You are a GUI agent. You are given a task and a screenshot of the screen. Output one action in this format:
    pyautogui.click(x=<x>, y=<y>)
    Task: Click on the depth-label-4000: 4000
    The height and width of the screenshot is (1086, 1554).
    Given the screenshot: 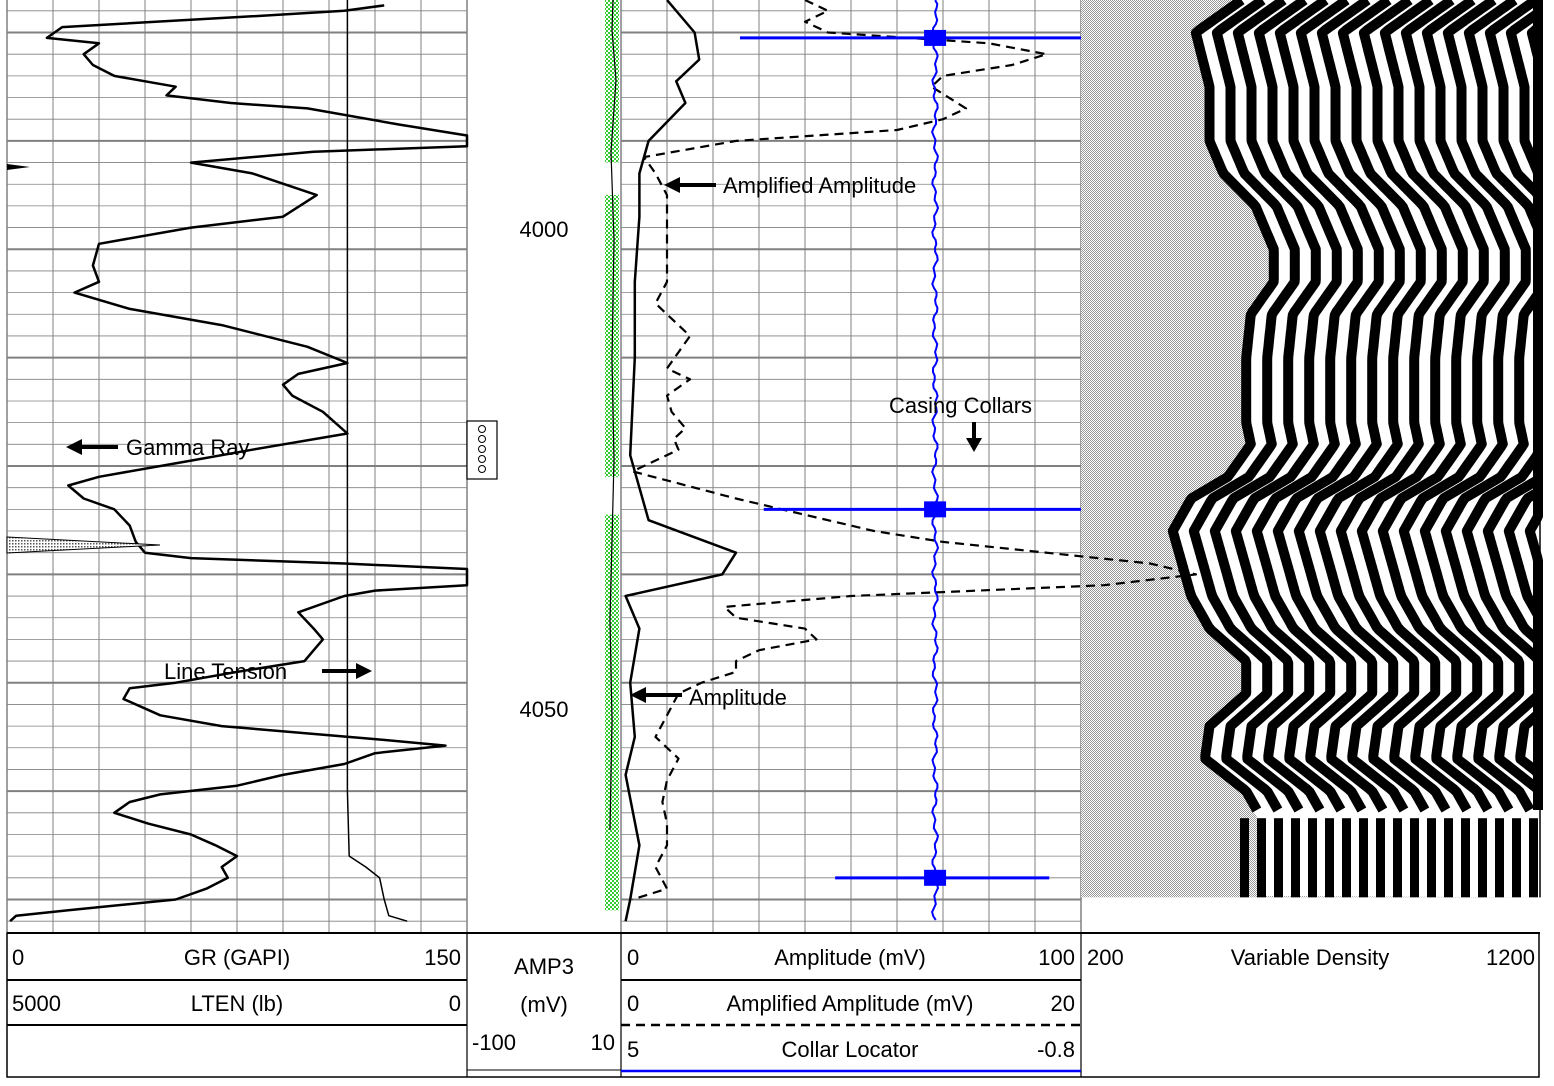 What is the action you would take?
    pyautogui.click(x=544, y=229)
    